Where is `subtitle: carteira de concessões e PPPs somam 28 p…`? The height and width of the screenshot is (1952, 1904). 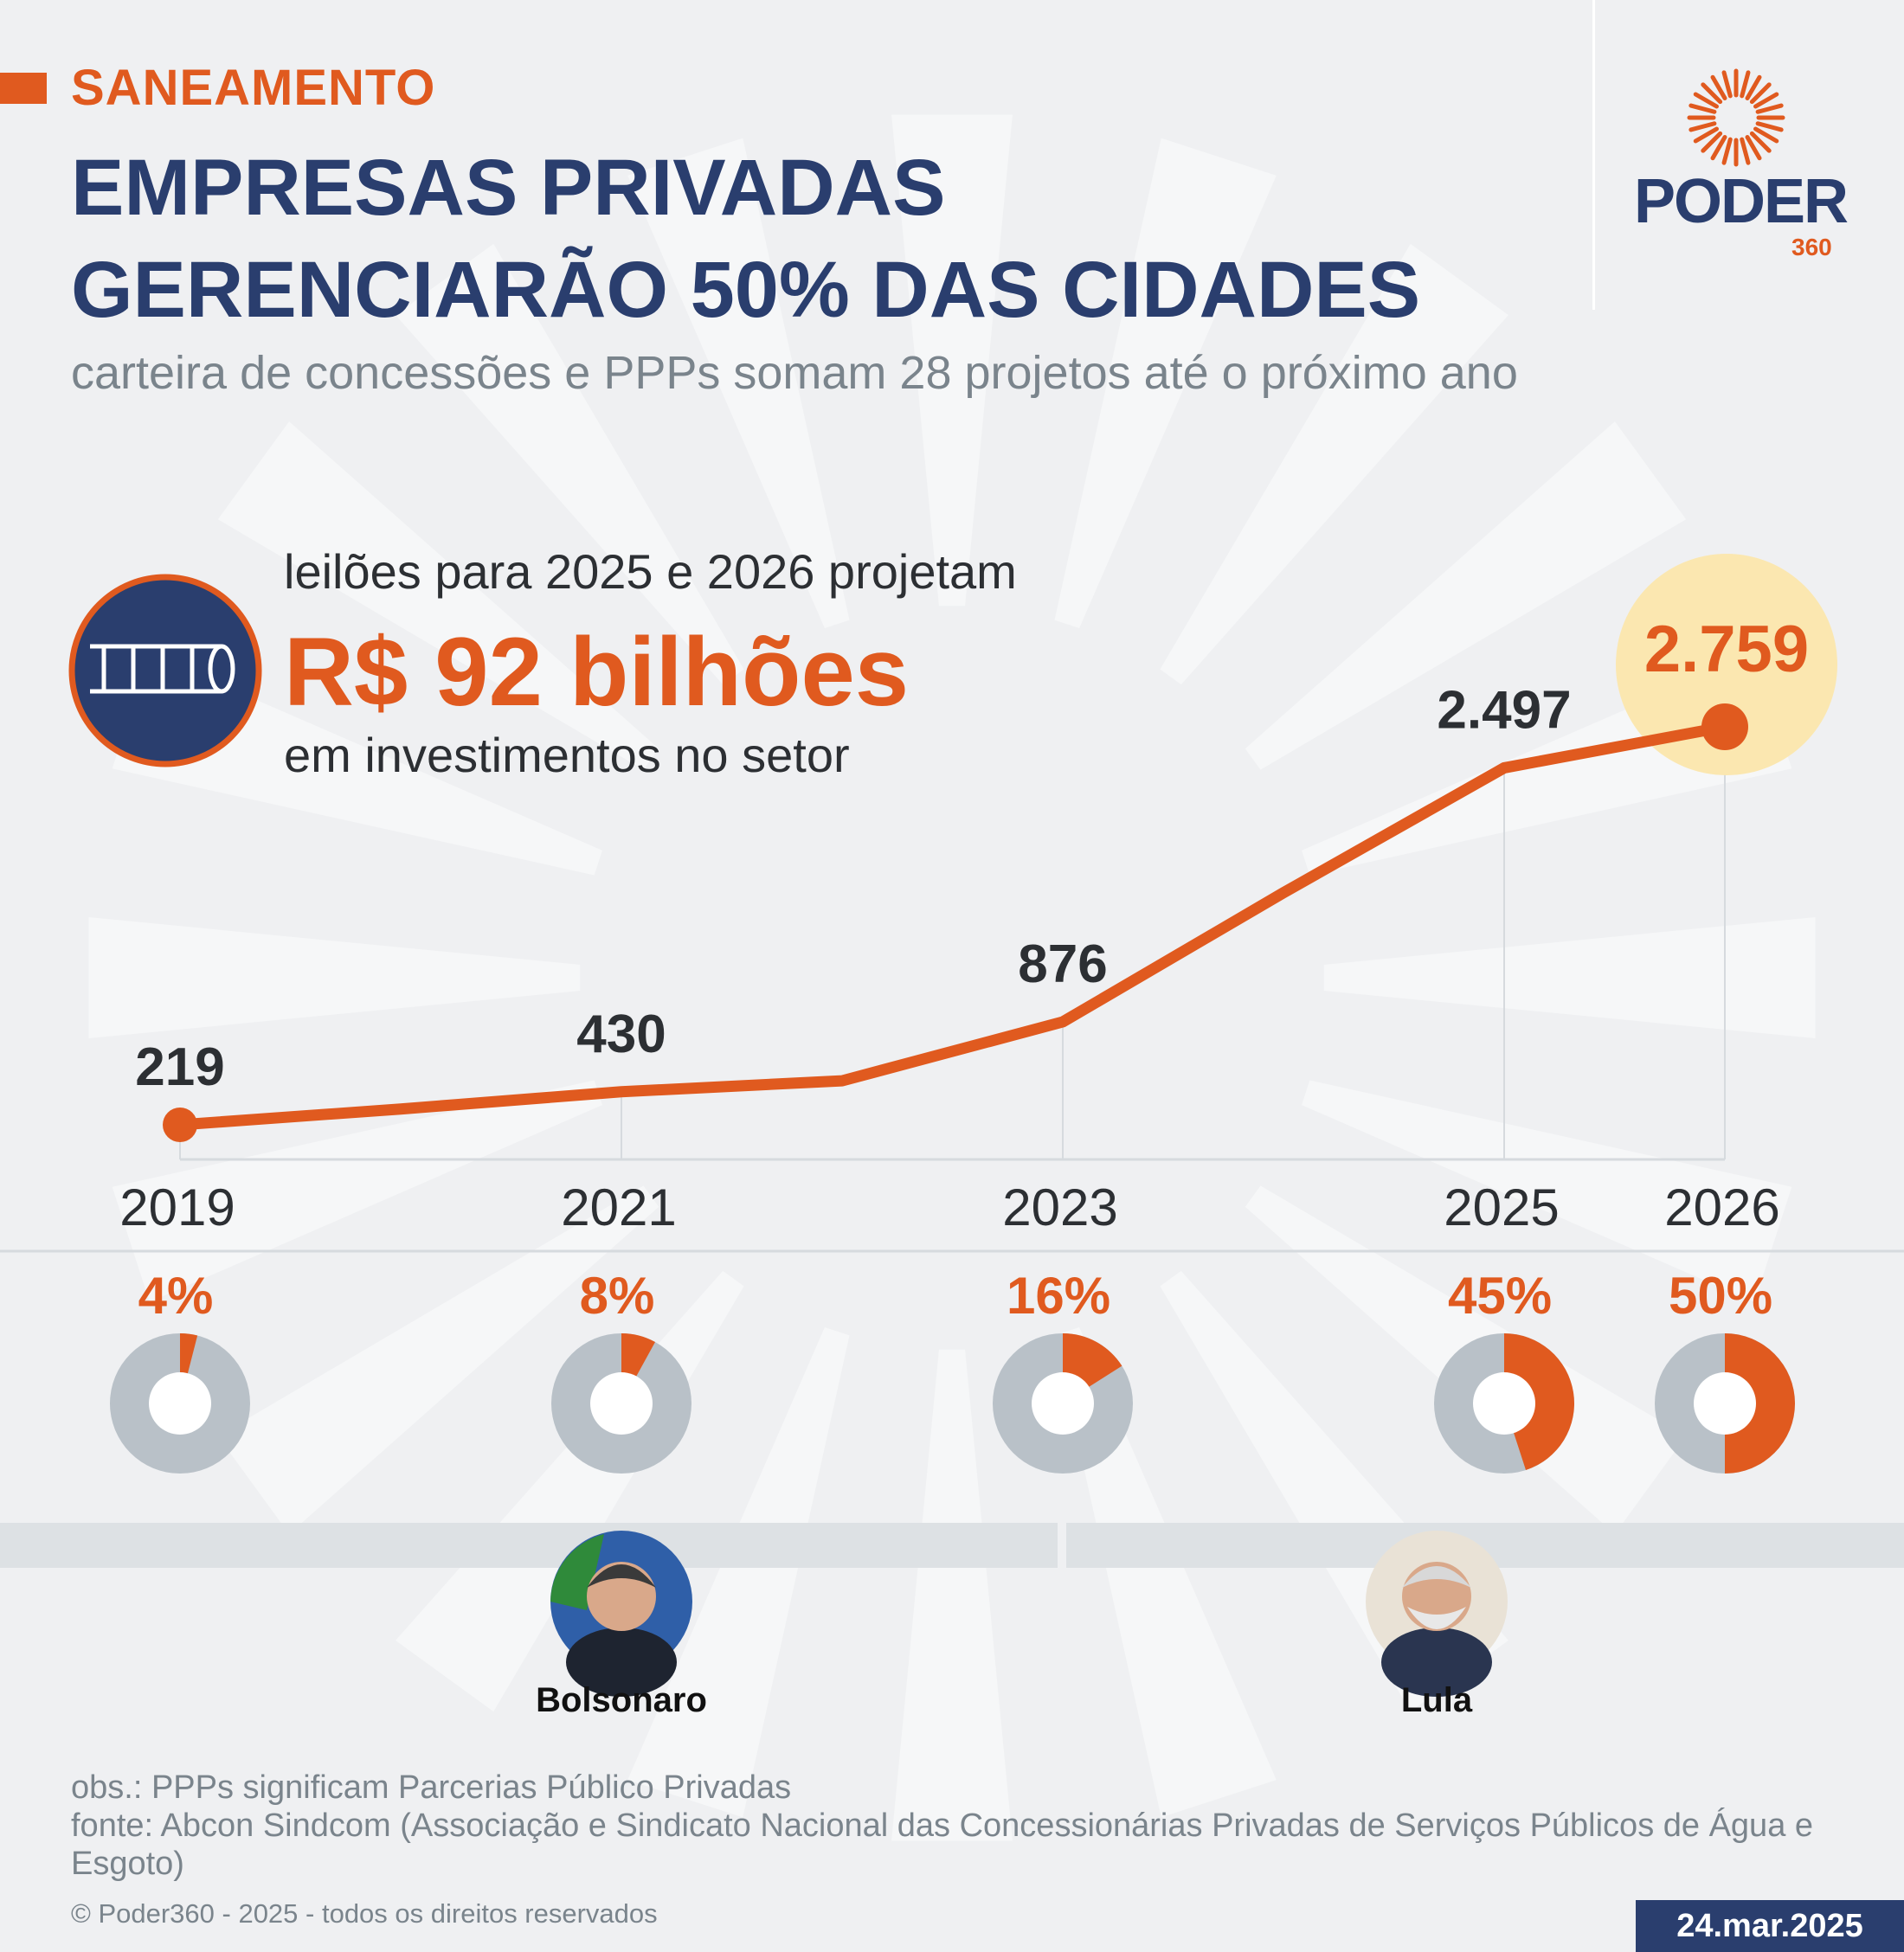
subtitle: carteira de concessões e PPPs somam 28 p… is located at coordinates (794, 373).